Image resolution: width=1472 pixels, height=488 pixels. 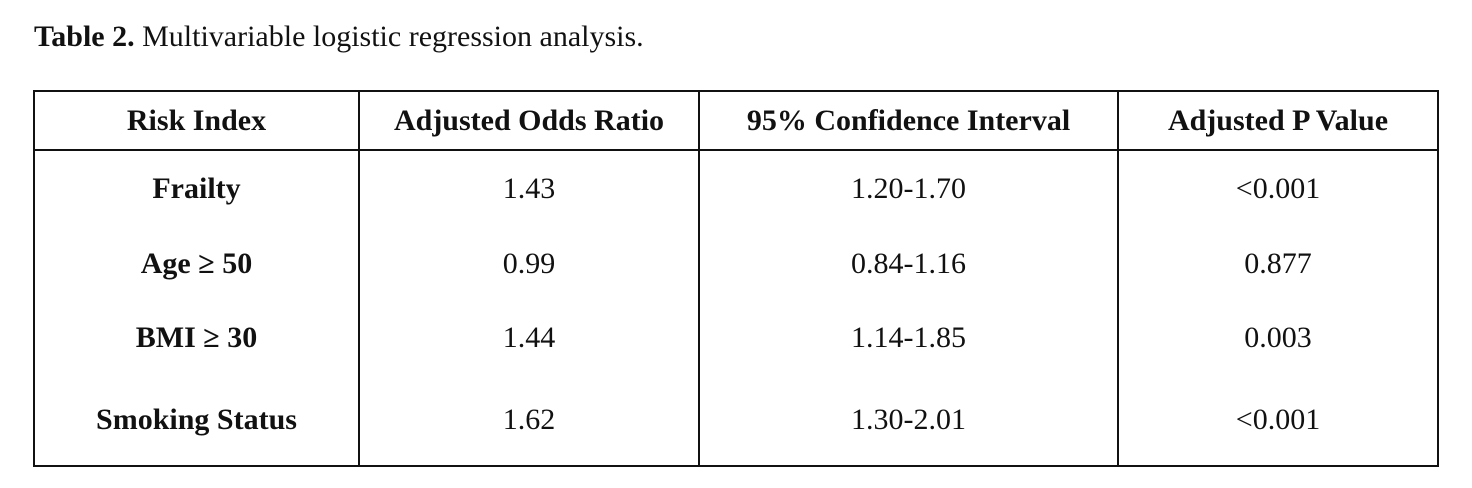 I want to click on confidence-interval-cell: 0.84-1.16, so click(x=908, y=264).